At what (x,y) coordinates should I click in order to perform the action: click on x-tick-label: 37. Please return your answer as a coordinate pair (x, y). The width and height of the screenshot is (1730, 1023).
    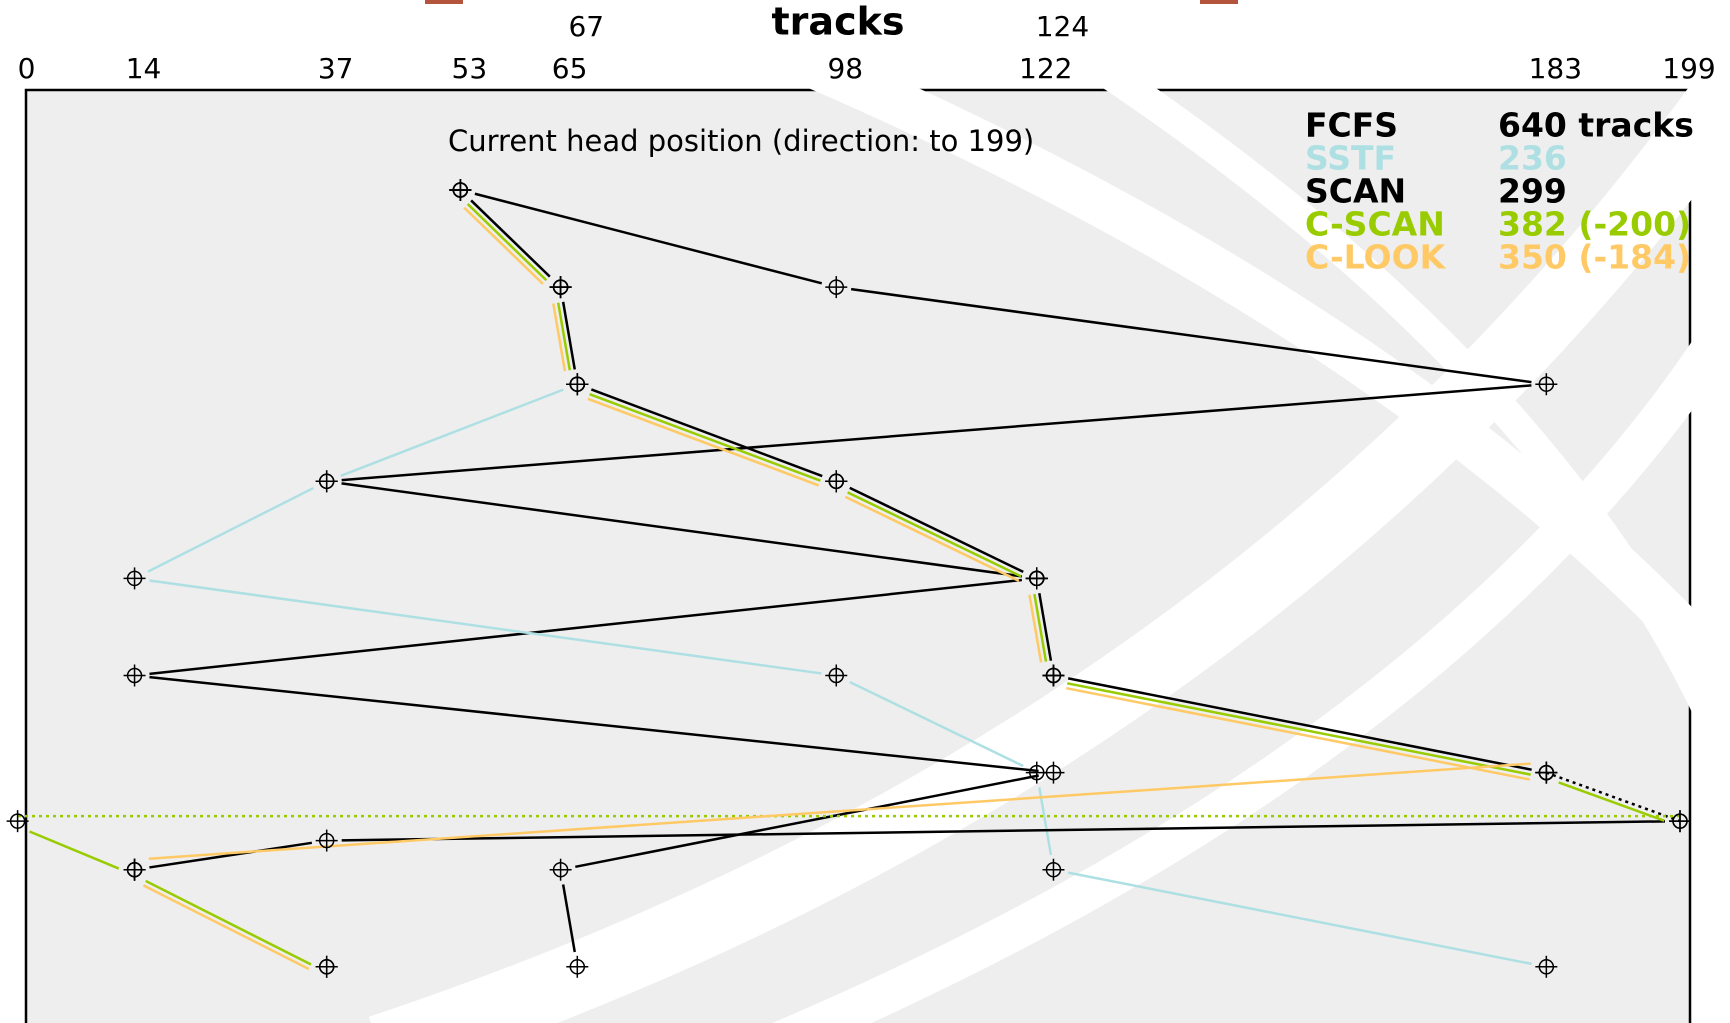
    Looking at the image, I should click on (336, 68).